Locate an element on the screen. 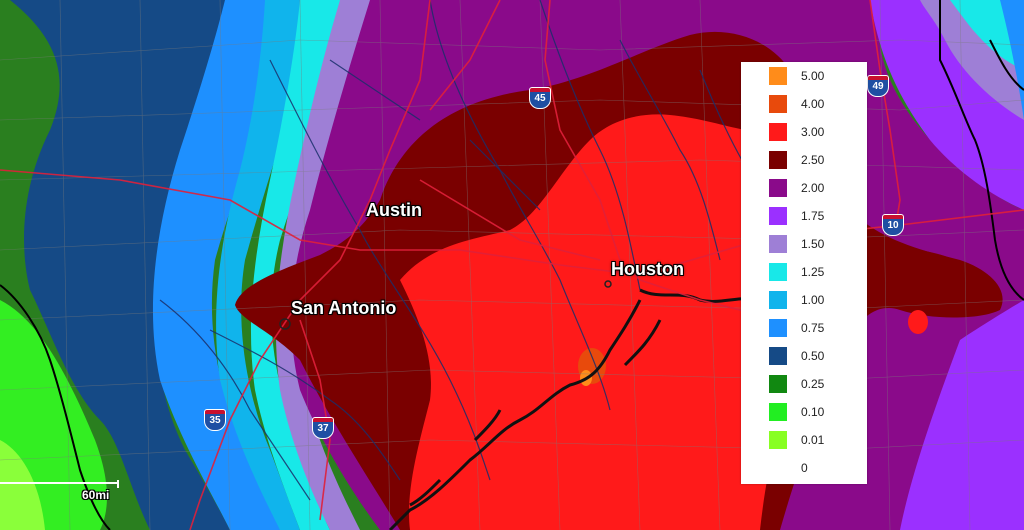 Image resolution: width=1024 pixels, height=530 pixels. interstate-45-label: 45 is located at coordinates (540, 98).